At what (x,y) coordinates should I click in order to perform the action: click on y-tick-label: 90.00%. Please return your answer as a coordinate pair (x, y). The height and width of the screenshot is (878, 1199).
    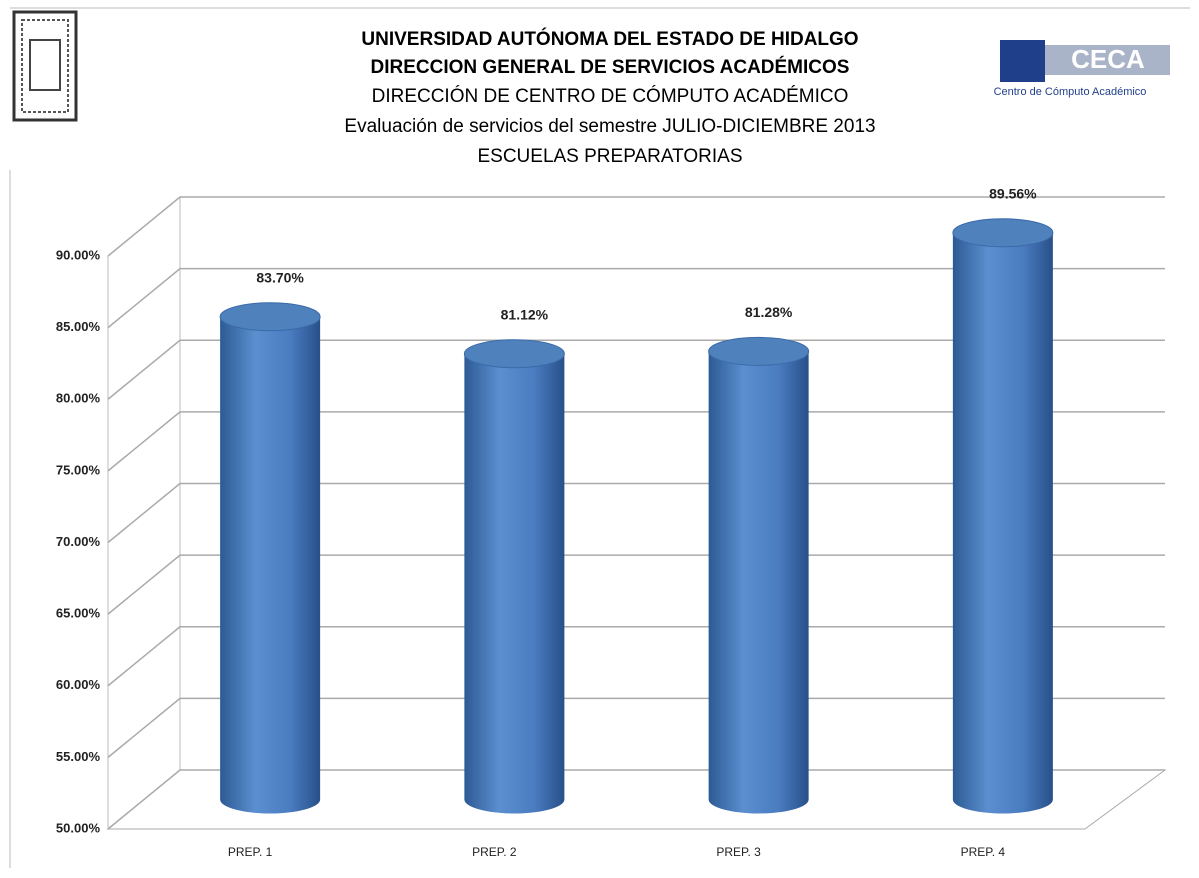
    Looking at the image, I should click on (78, 254).